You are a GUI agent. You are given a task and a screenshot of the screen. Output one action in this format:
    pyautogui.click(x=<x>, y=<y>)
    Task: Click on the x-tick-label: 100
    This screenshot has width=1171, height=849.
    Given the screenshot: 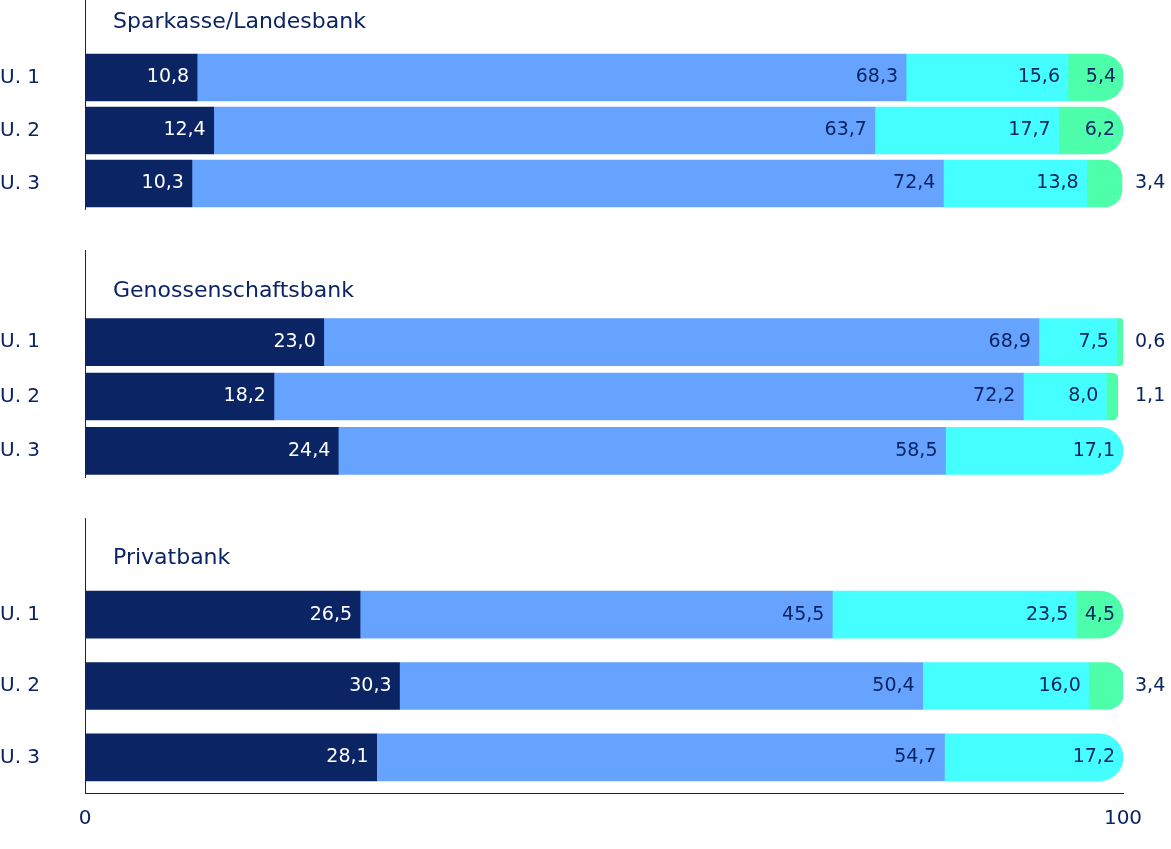 What is the action you would take?
    pyautogui.click(x=1123, y=817)
    